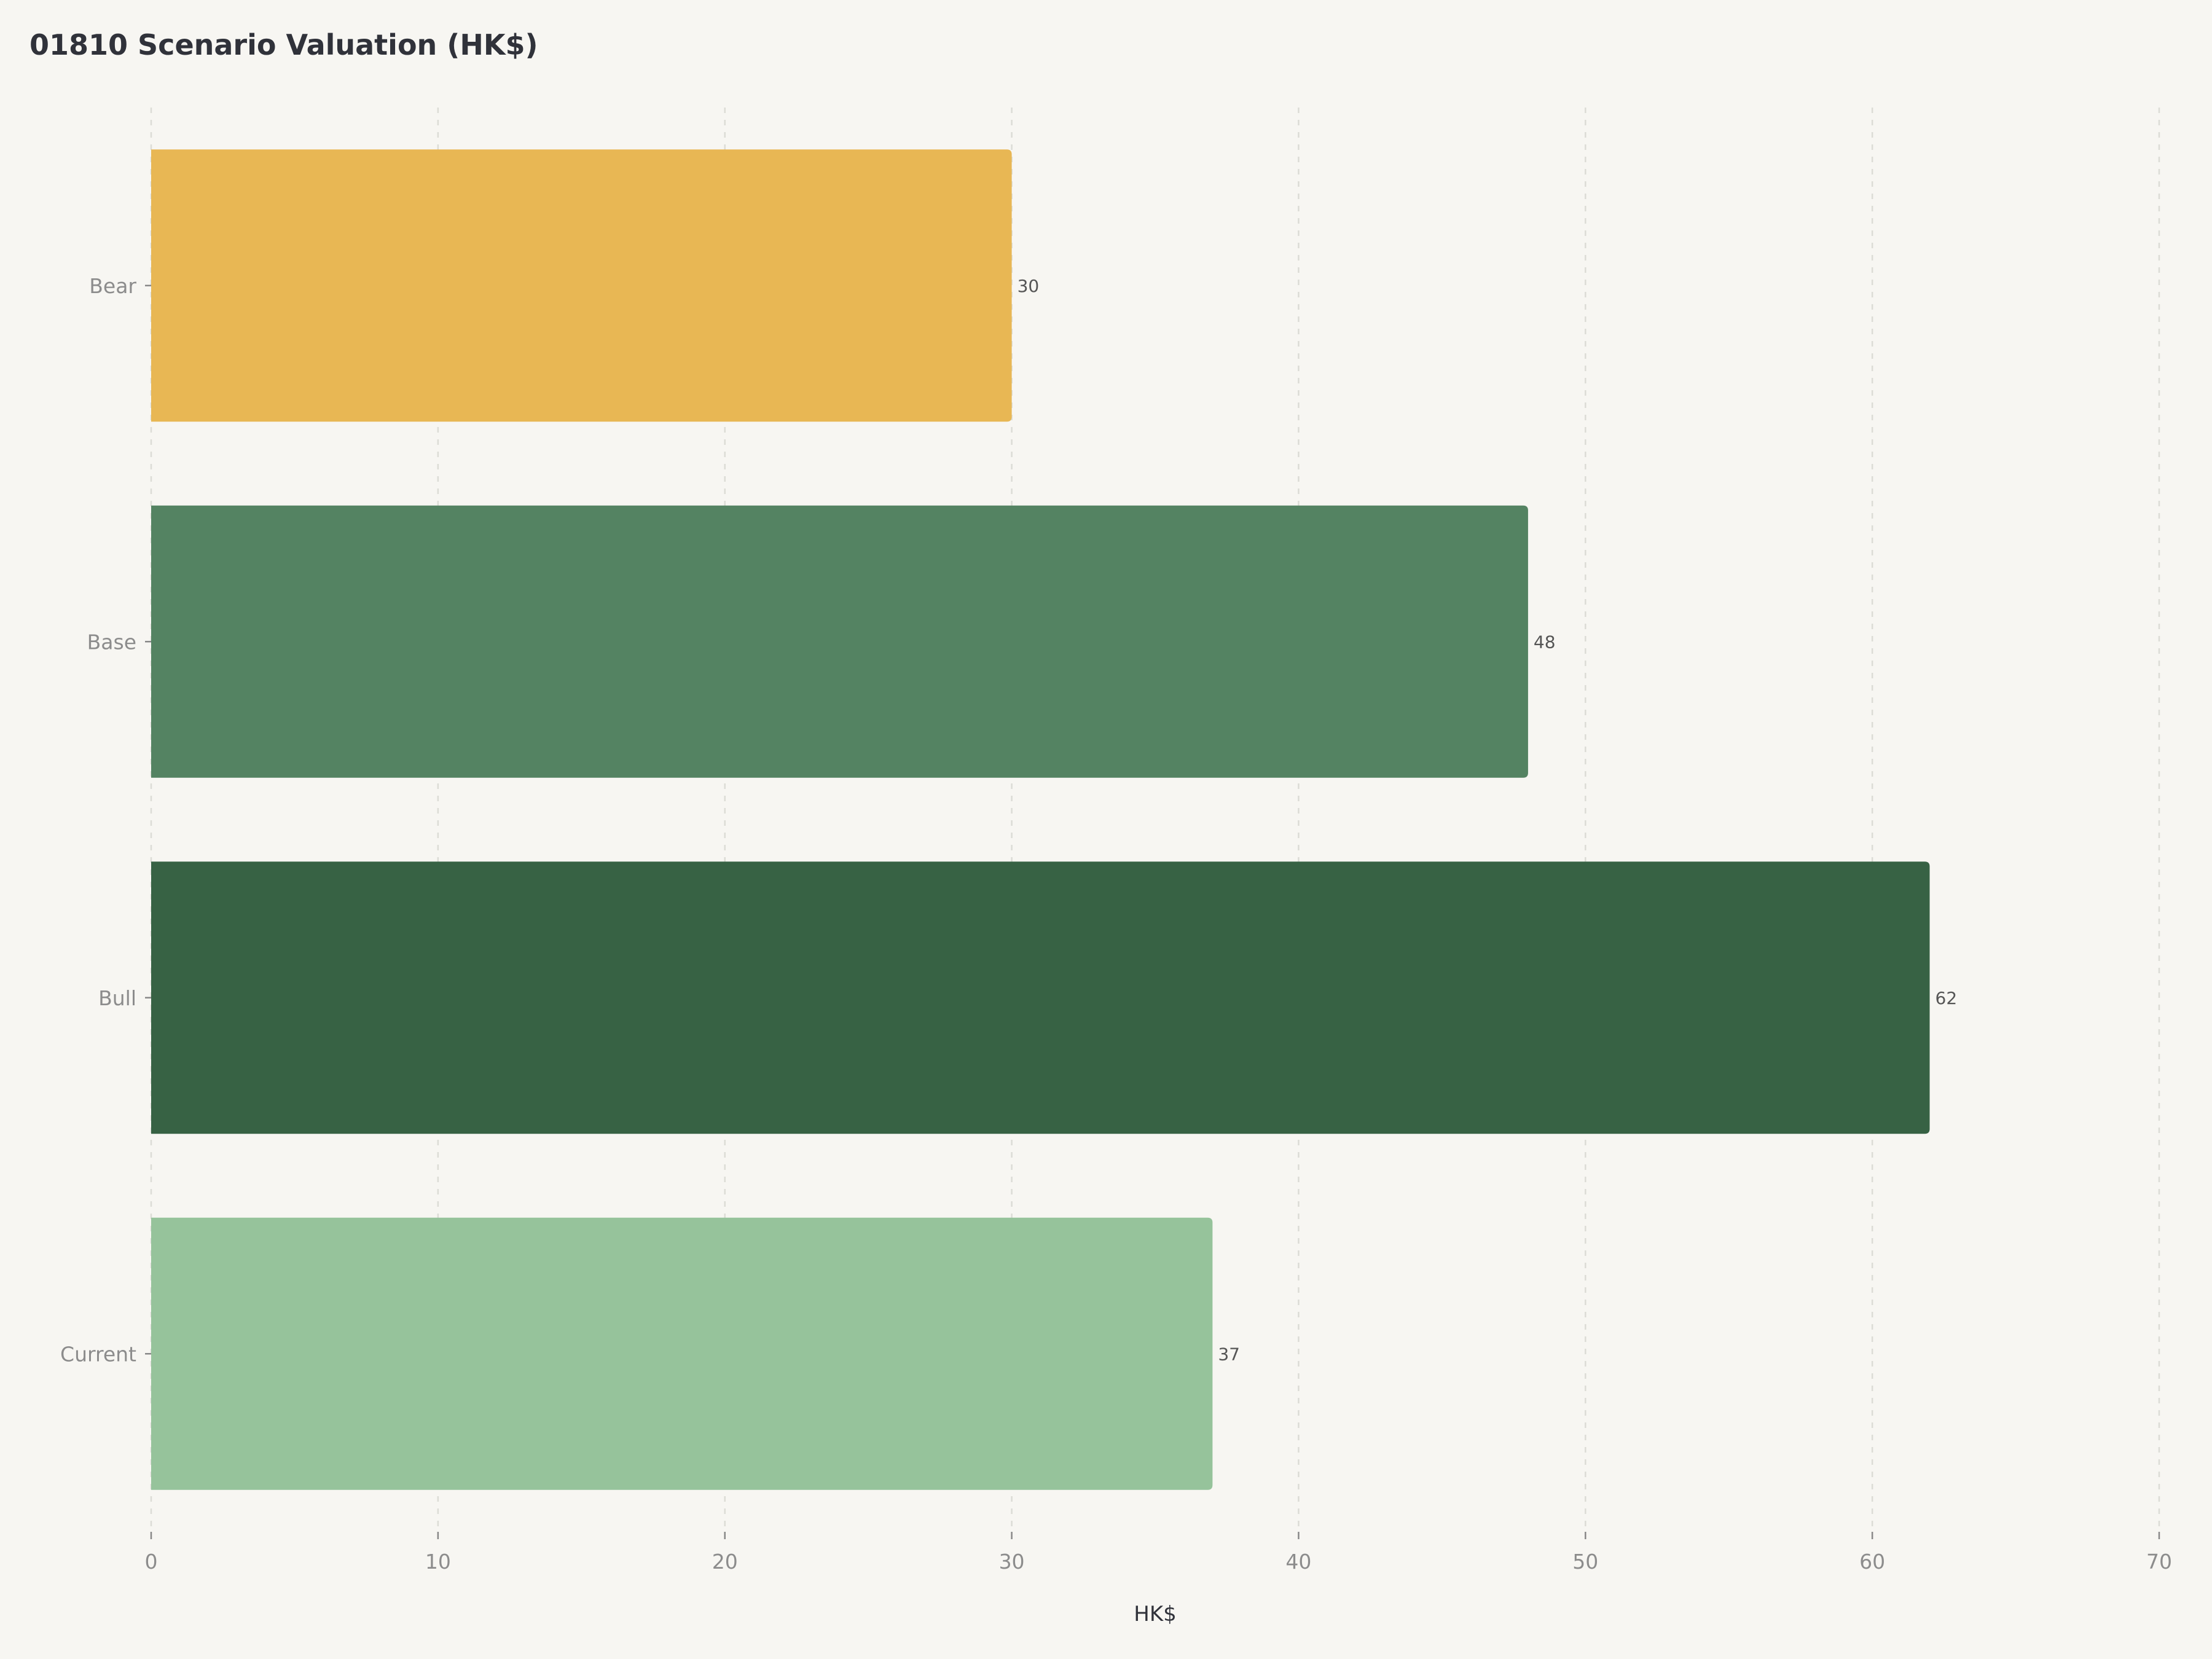 This screenshot has height=1659, width=2212. I want to click on x-tick-label: 10, so click(438, 1562).